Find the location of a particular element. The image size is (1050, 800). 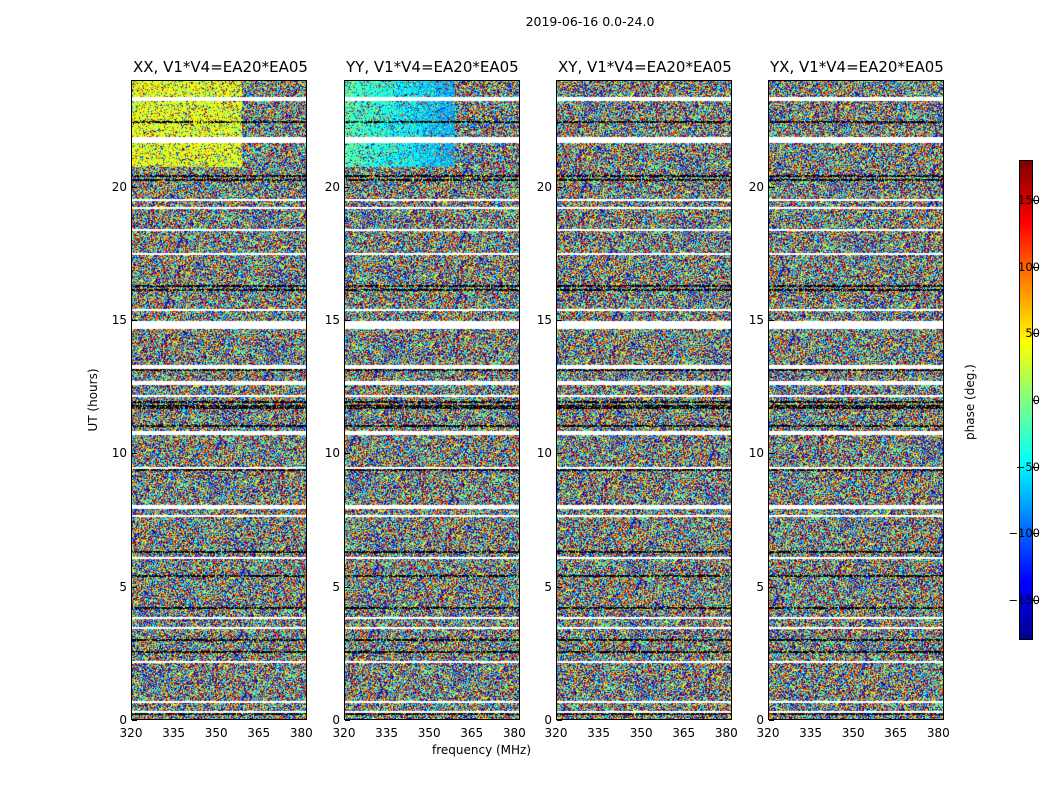

heatmap-xy is located at coordinates (644, 400).